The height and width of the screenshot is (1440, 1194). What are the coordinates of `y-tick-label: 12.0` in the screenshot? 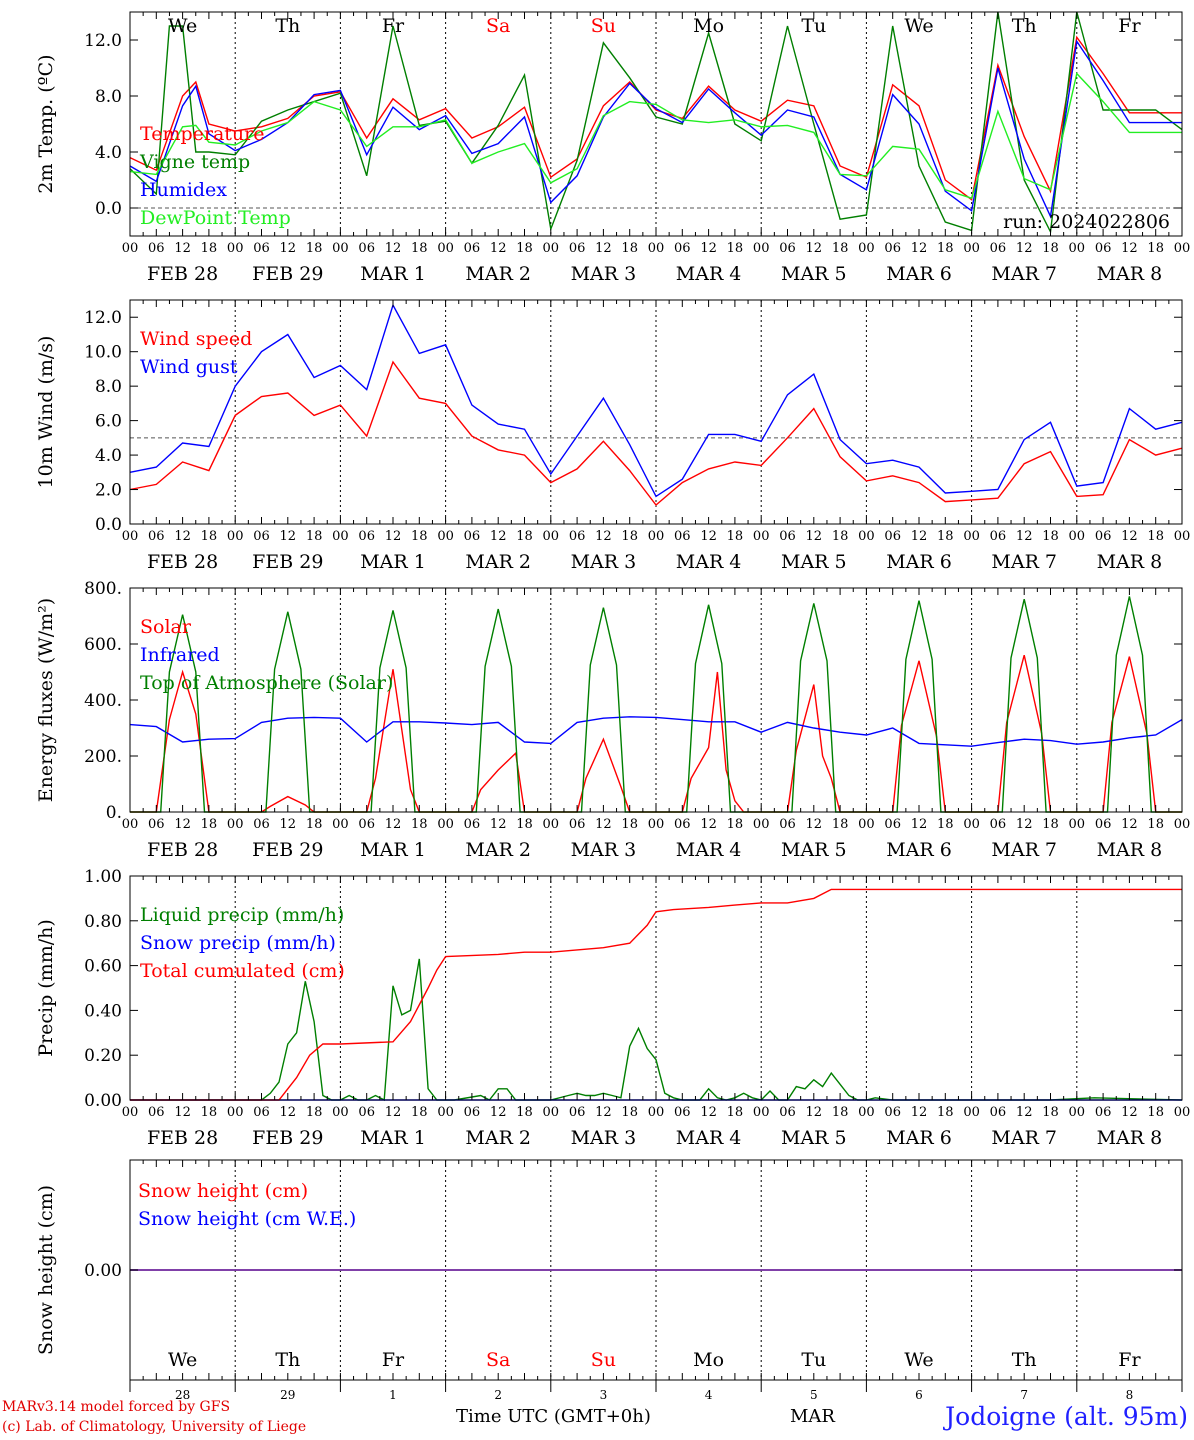 It's located at (103, 41).